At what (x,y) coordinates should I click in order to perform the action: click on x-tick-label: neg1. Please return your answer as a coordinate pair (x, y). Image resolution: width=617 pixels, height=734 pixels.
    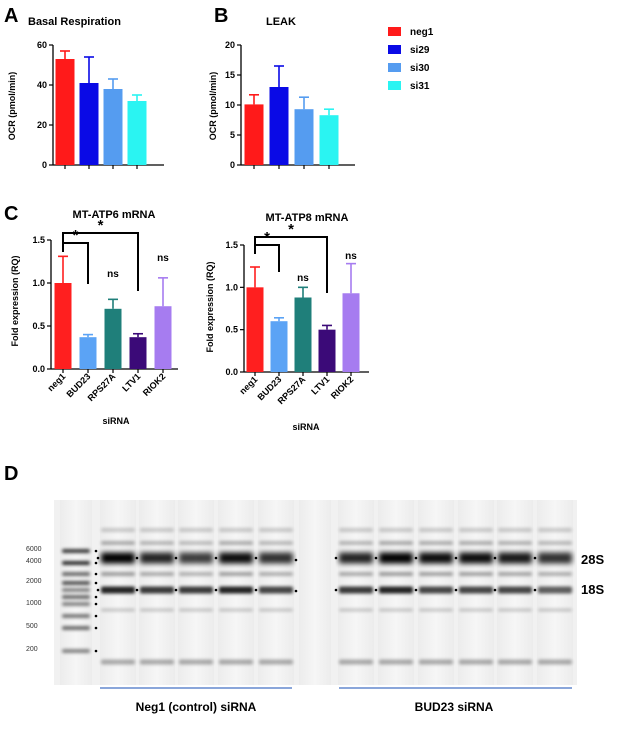
    Looking at the image, I should click on (56, 382).